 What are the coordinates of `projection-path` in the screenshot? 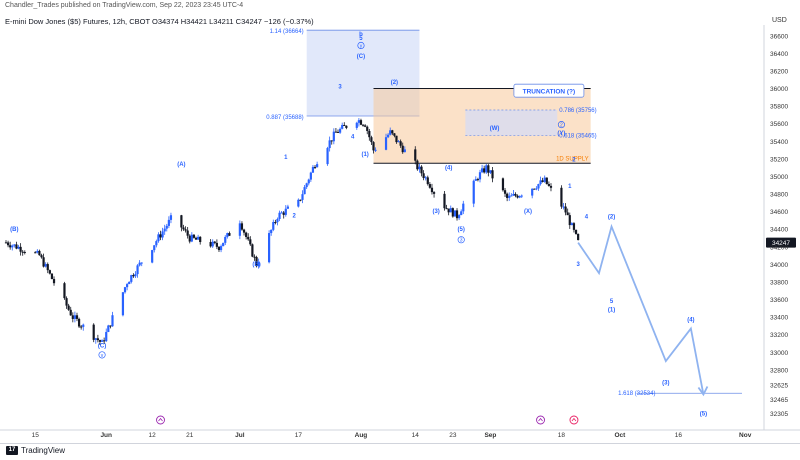 It's located at (641, 309).